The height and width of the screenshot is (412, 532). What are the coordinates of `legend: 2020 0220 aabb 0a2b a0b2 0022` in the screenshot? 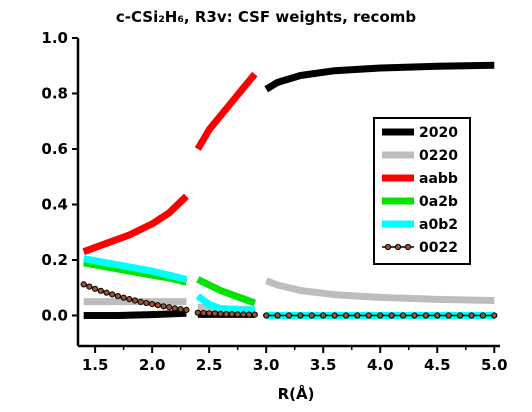 It's located at (422, 191).